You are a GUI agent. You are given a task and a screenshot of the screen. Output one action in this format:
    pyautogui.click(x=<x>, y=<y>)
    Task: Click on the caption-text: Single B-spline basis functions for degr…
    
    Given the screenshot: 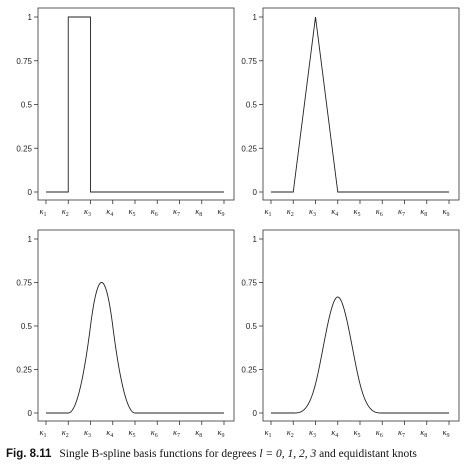 What is the action you would take?
    pyautogui.click(x=158, y=454)
    